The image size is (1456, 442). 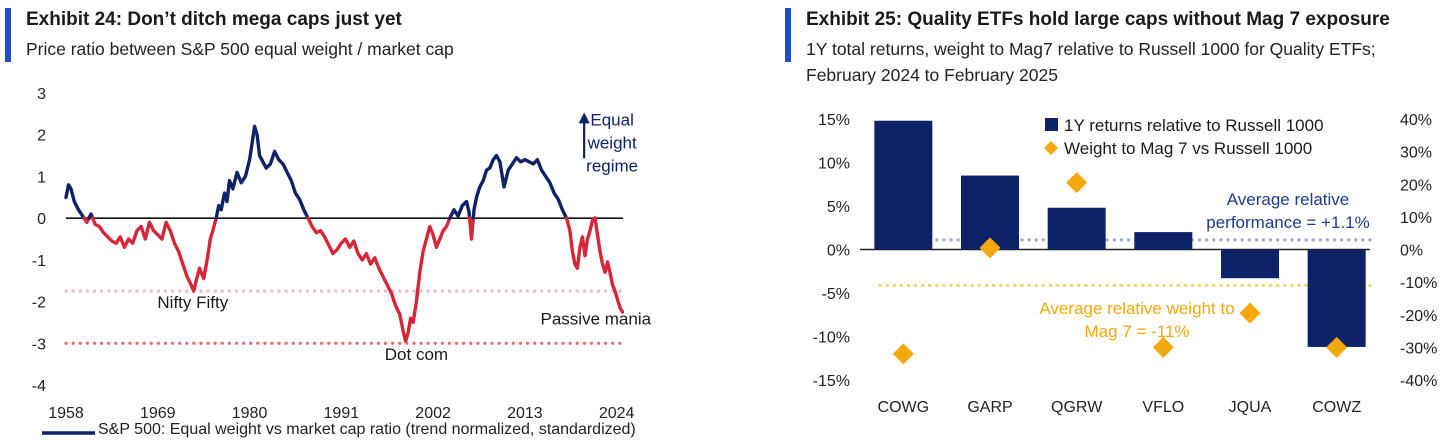 What do you see at coordinates (1418, 381) in the screenshot?
I see `y-right-tick-label: -40%` at bounding box center [1418, 381].